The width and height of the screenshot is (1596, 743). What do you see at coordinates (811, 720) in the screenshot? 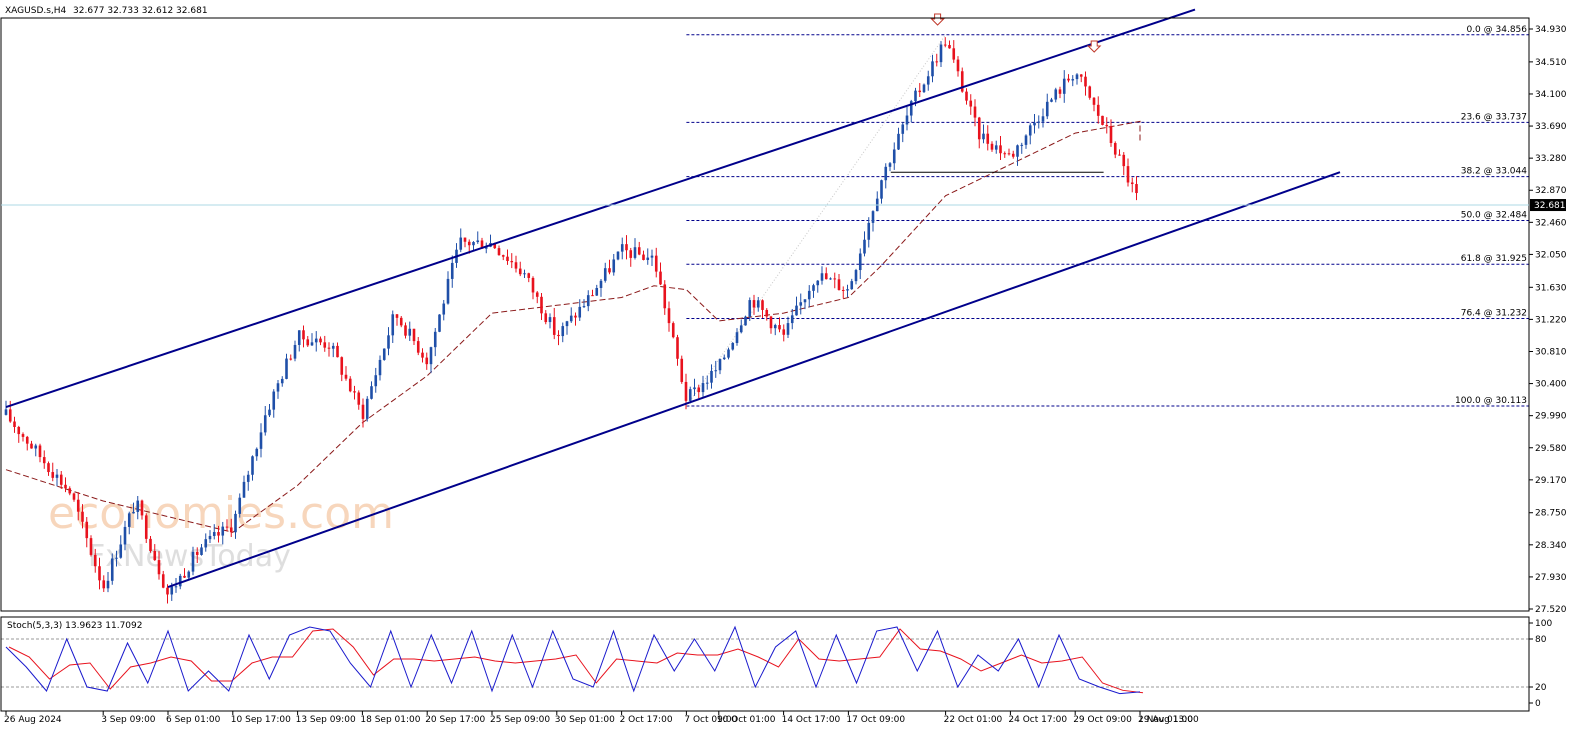
I see `time-tick-label: 14 Oct 17:00` at bounding box center [811, 720].